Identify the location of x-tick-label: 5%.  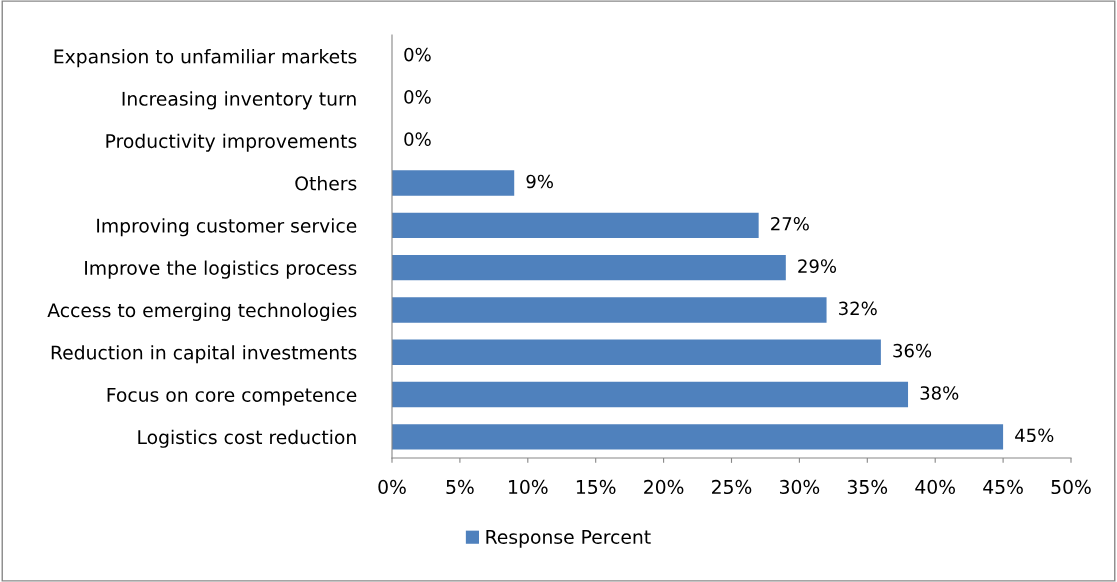
(460, 487).